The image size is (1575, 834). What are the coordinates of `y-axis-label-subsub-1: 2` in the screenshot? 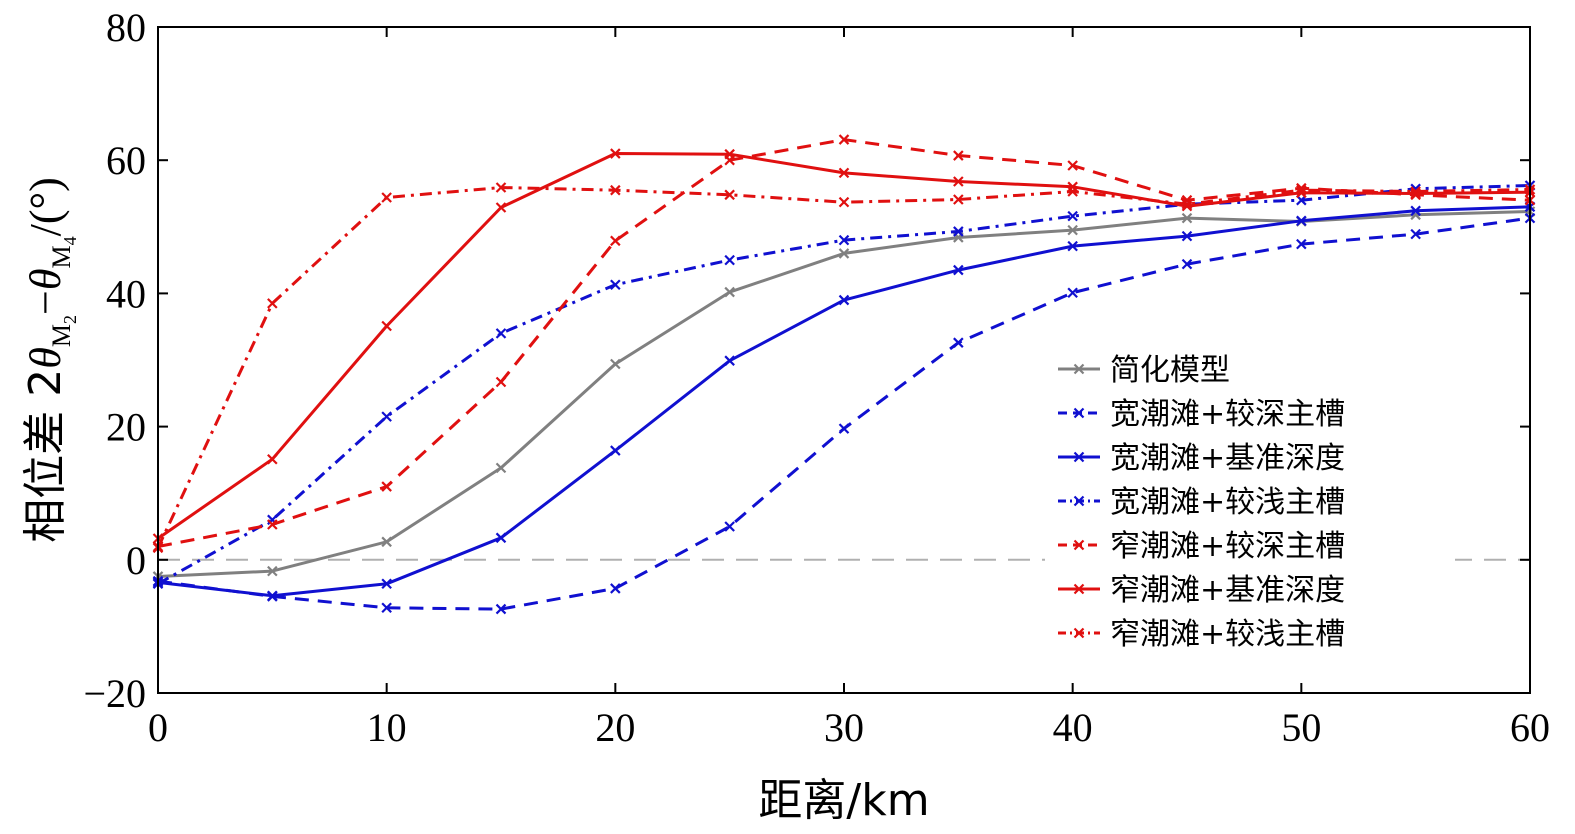 It's located at (70, 319).